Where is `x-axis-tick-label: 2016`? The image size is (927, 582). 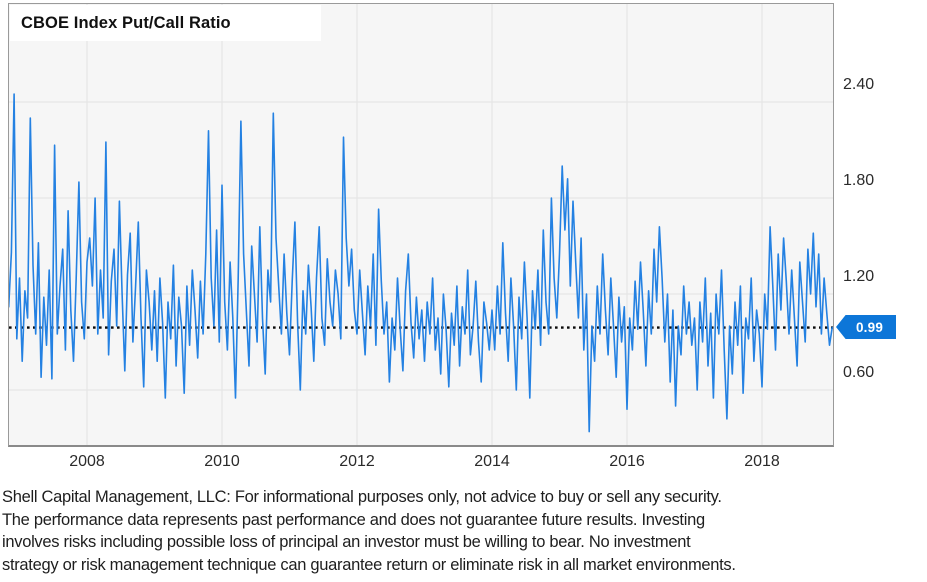 x-axis-tick-label: 2016 is located at coordinates (627, 461).